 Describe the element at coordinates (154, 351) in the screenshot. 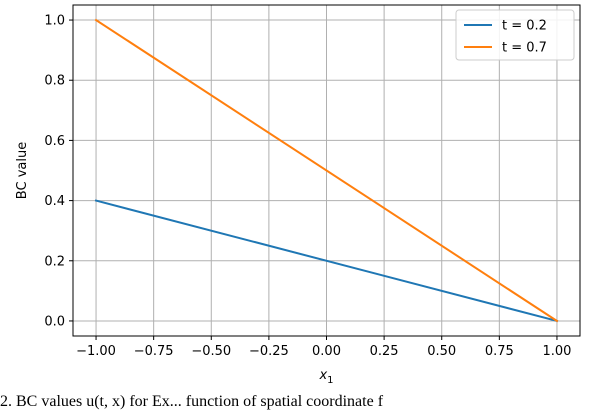

I see `x-tick-label: −0.75` at that location.